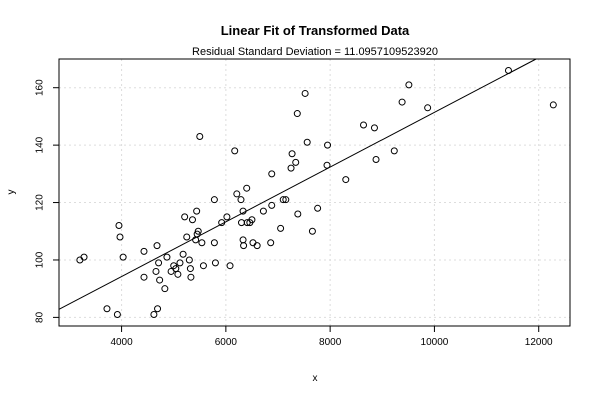  What do you see at coordinates (315, 378) in the screenshot?
I see `x-axis-label: x` at bounding box center [315, 378].